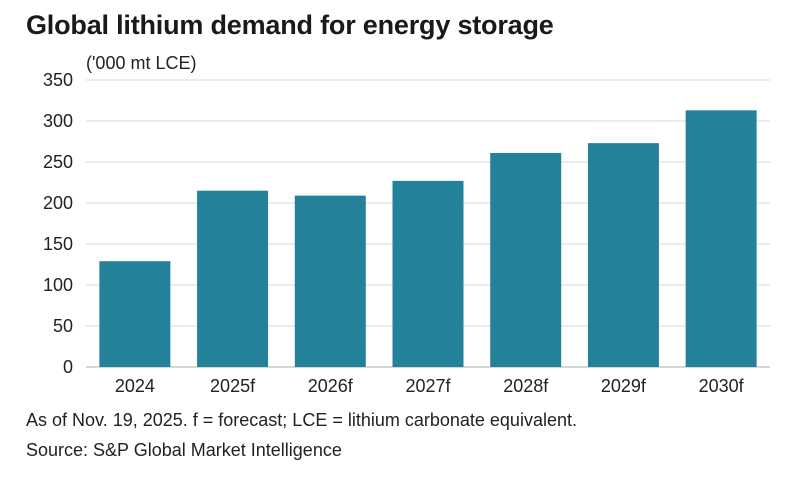  What do you see at coordinates (721, 238) in the screenshot?
I see `bar-2030f` at bounding box center [721, 238].